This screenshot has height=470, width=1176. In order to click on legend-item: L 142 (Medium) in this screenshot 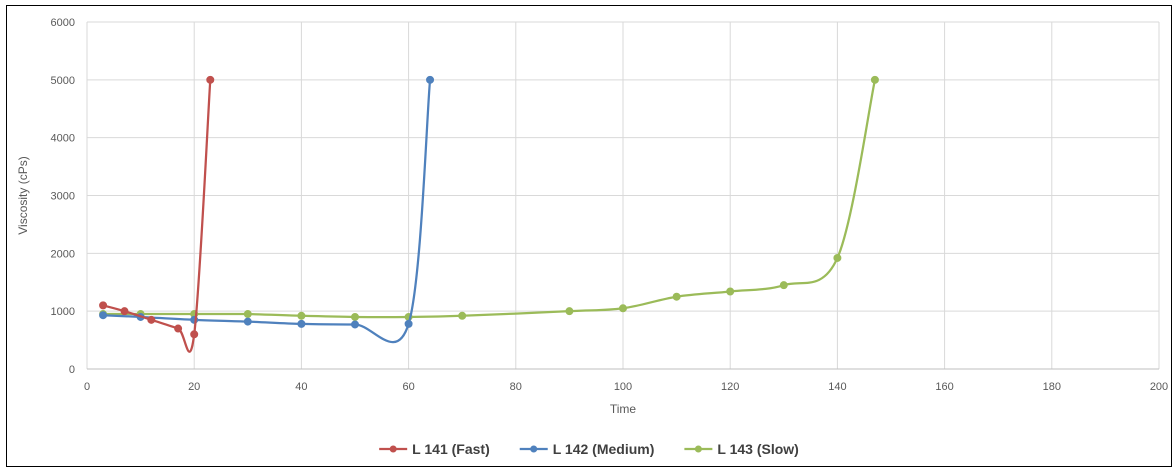, I will do `click(587, 449)`.